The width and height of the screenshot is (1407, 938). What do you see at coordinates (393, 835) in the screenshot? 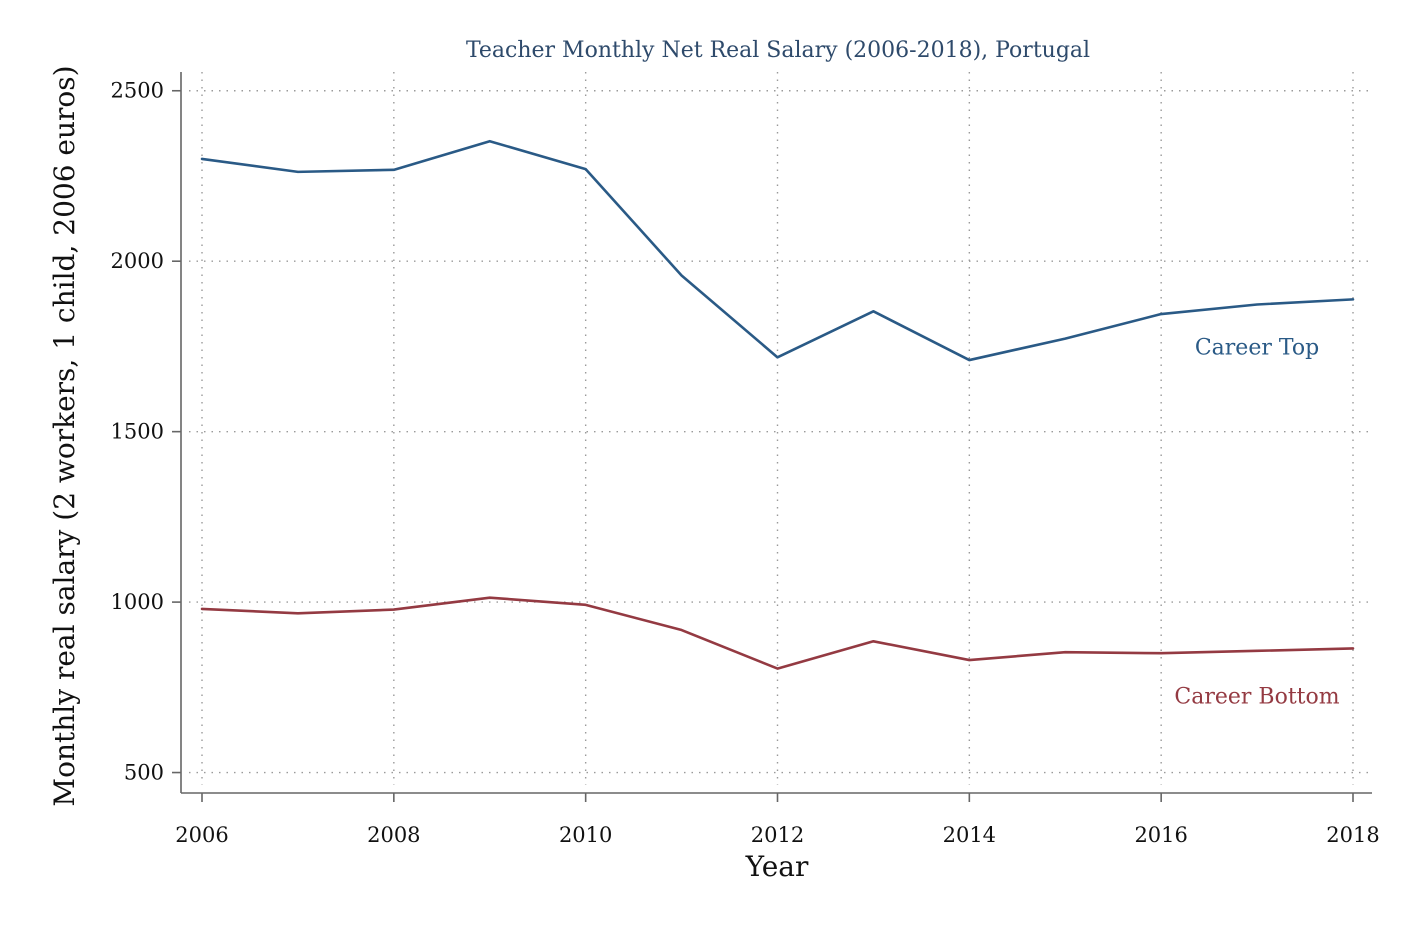
I see `x-tick-label: 2008` at bounding box center [393, 835].